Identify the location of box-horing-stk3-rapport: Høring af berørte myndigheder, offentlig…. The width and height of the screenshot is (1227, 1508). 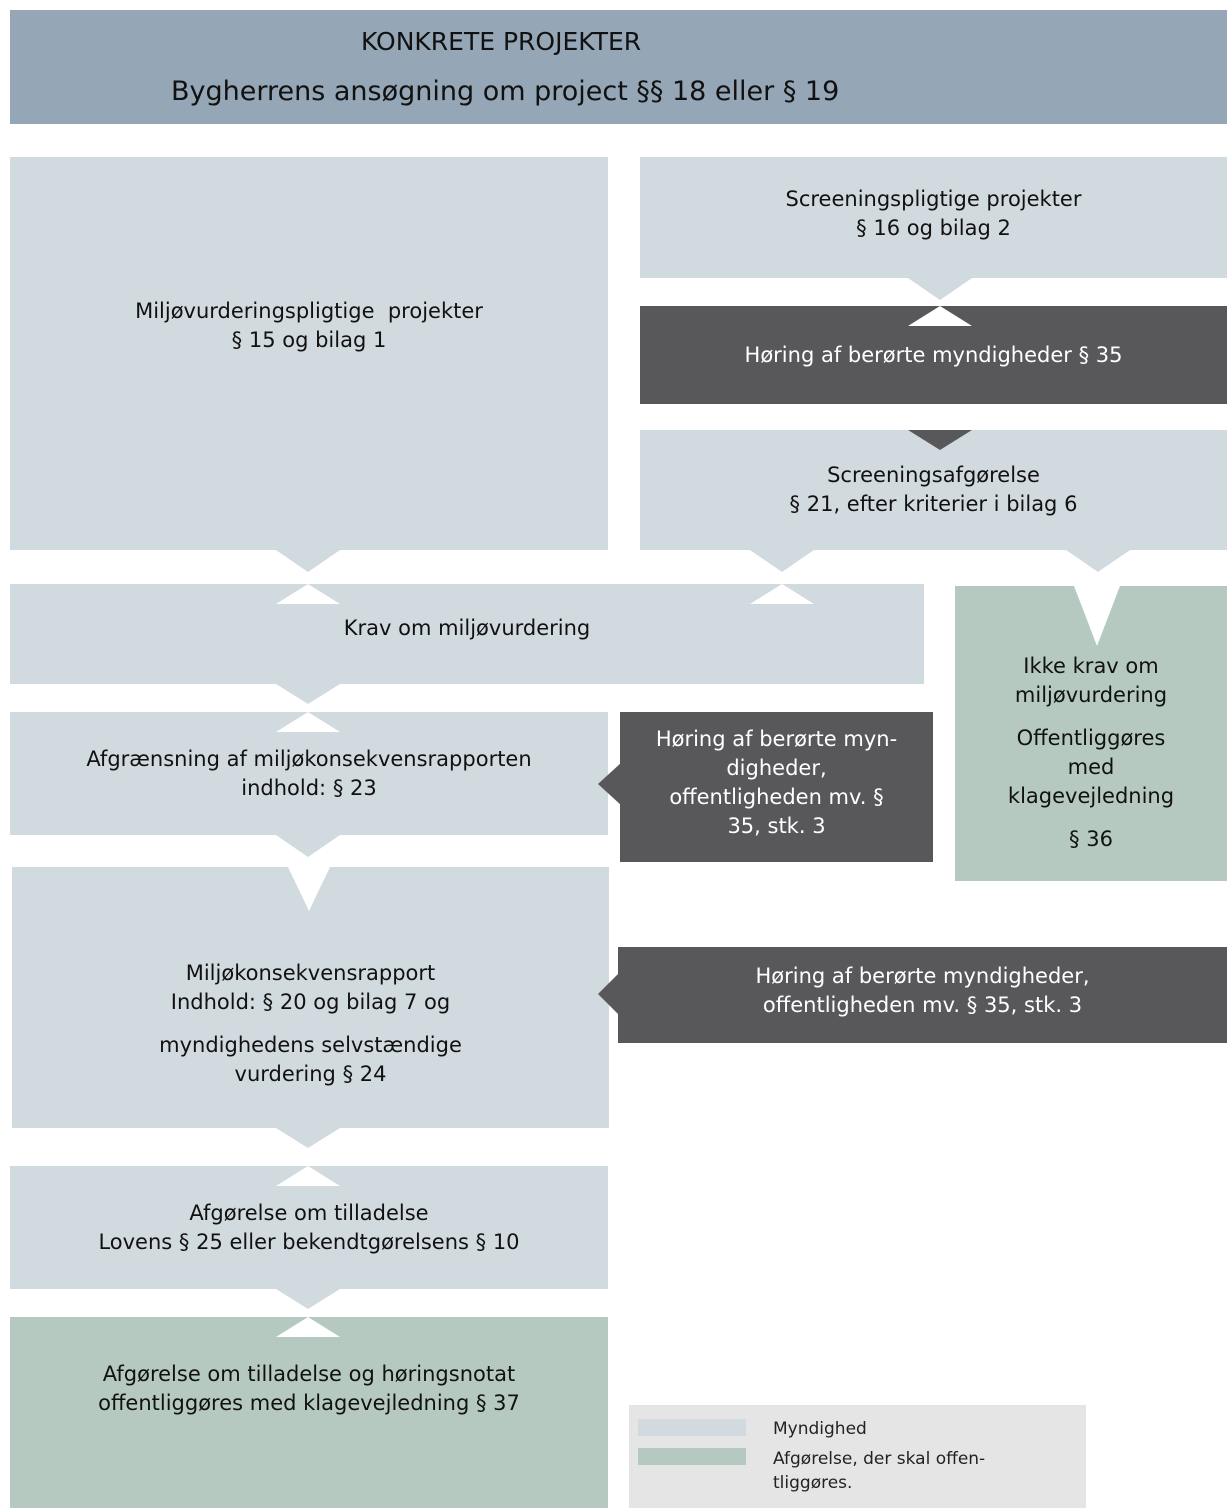
(922, 995).